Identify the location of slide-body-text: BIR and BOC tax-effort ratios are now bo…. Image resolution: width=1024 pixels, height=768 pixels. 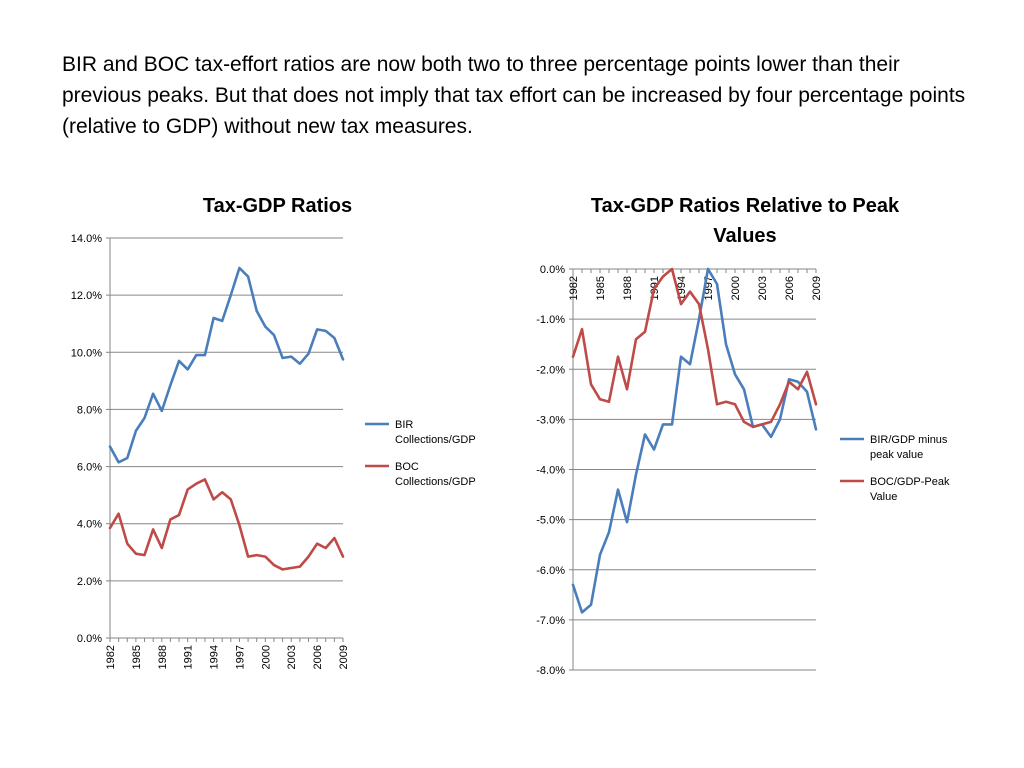
(514, 95).